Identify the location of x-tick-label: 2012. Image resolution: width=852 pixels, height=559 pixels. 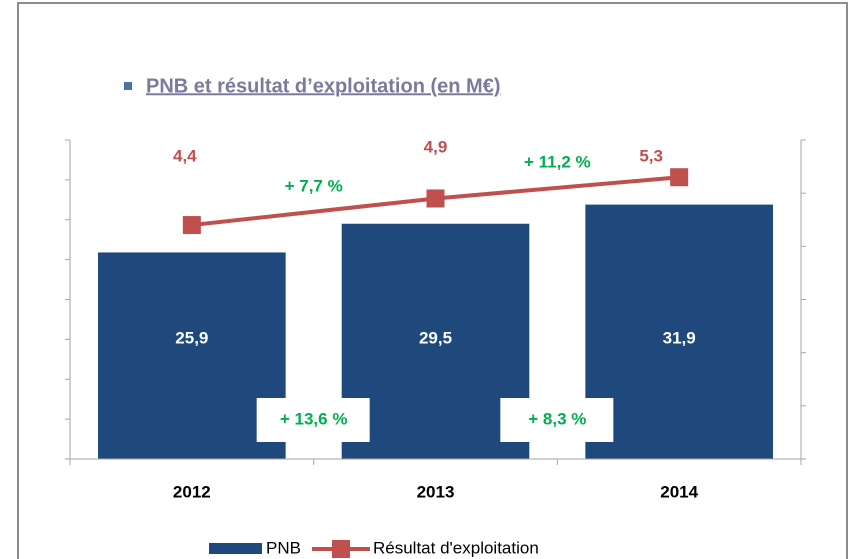
(192, 491).